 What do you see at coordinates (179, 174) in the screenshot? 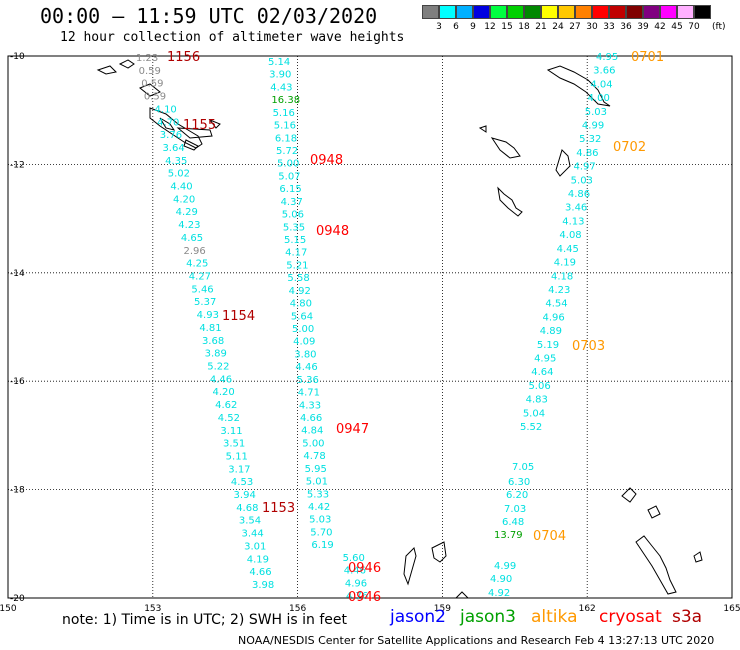
I see `wave-height-label: 5.02` at bounding box center [179, 174].